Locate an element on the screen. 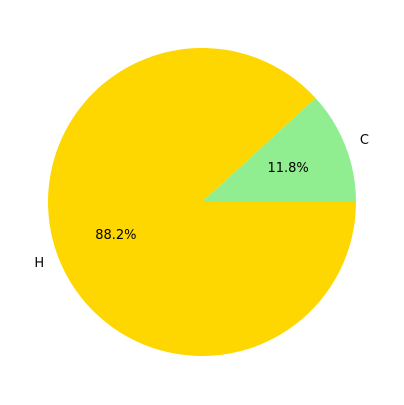 The width and height of the screenshot is (404, 405). category-label-h: H is located at coordinates (39, 263).